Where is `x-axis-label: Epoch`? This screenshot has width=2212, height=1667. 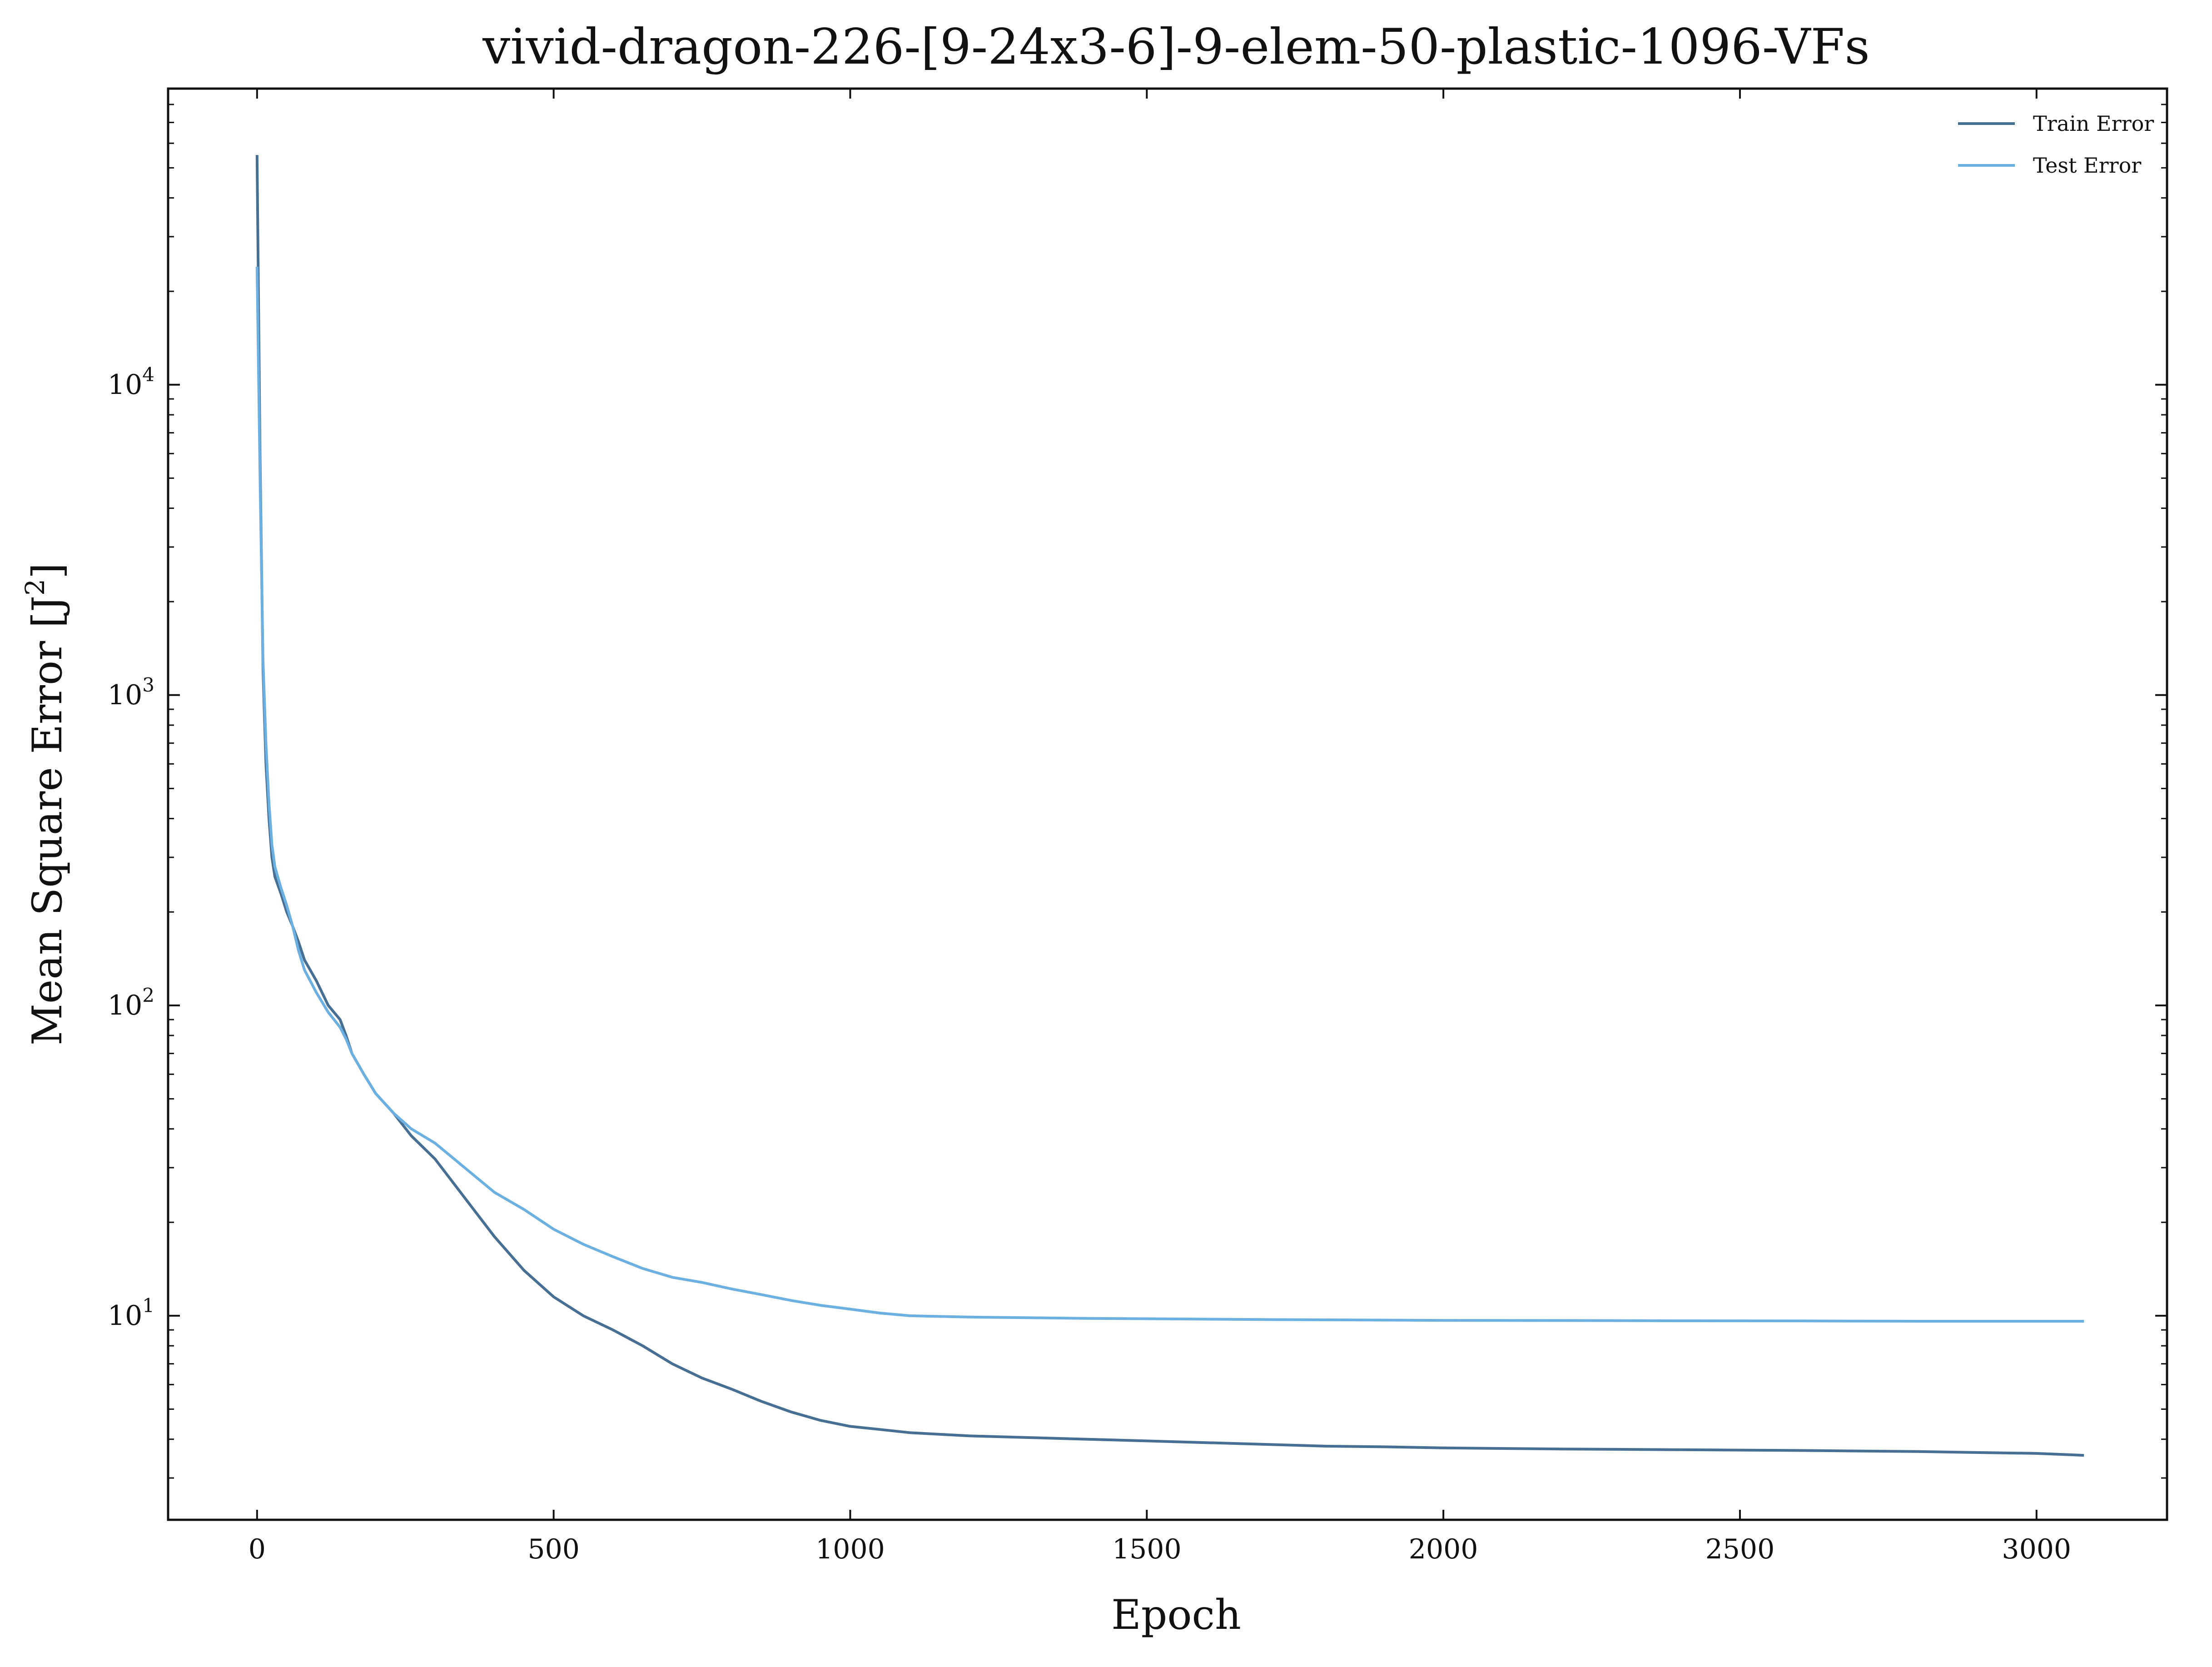
x-axis-label: Epoch is located at coordinates (1176, 1615).